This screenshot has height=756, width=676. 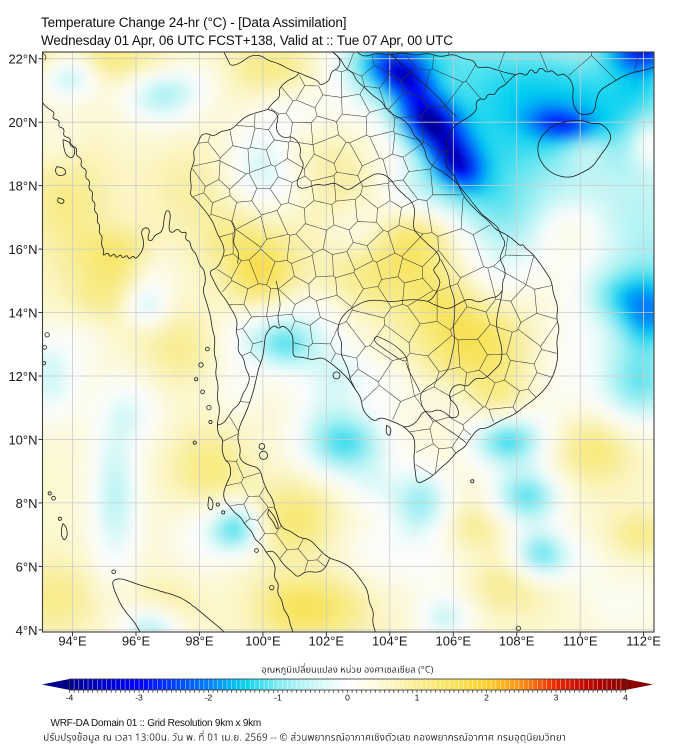 What do you see at coordinates (417, 698) in the screenshot?
I see `svg-text: 1` at bounding box center [417, 698].